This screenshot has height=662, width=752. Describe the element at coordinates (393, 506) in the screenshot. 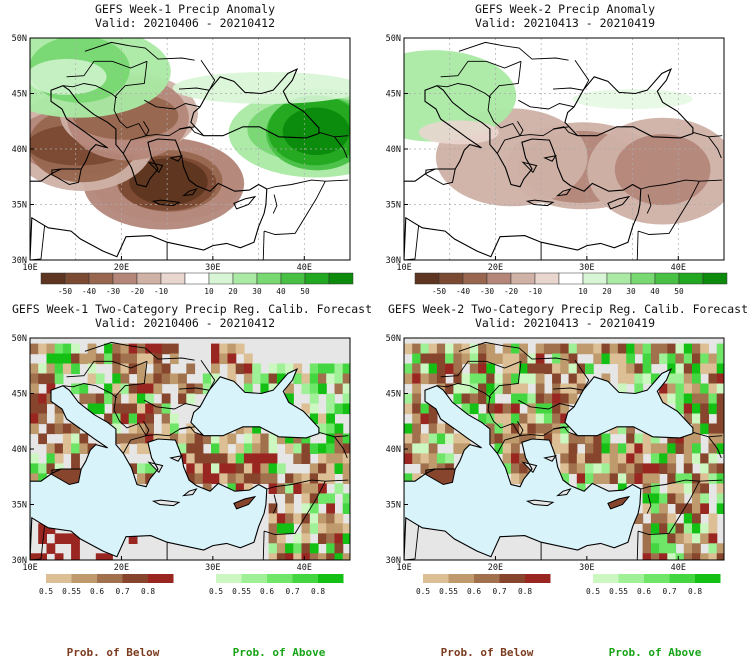

I see `y-tick-label: 35N` at that location.